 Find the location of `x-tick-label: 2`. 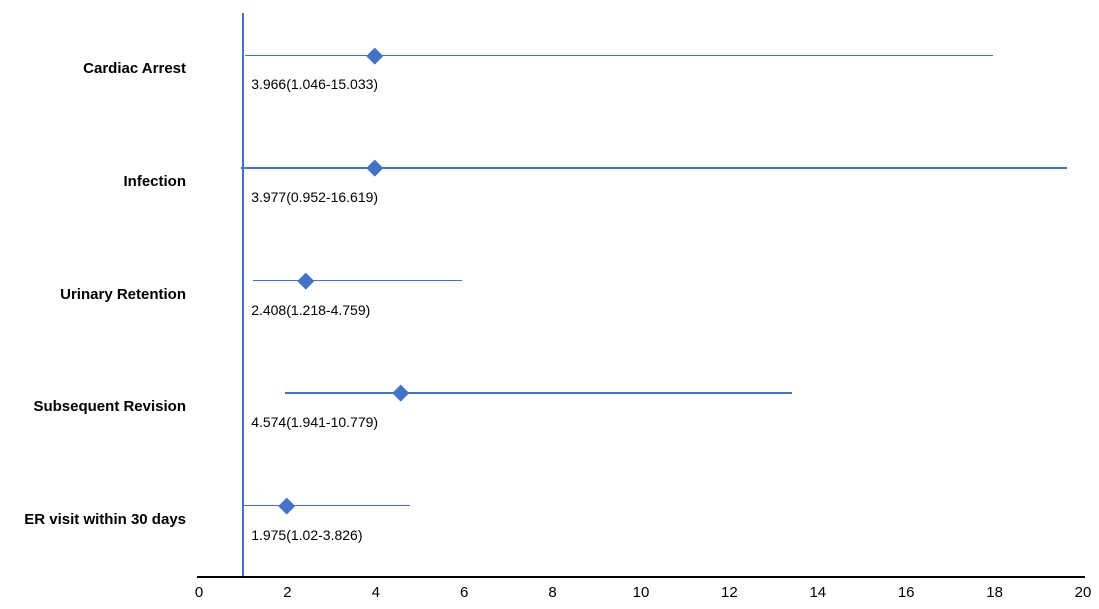

x-tick-label: 2 is located at coordinates (287, 592).